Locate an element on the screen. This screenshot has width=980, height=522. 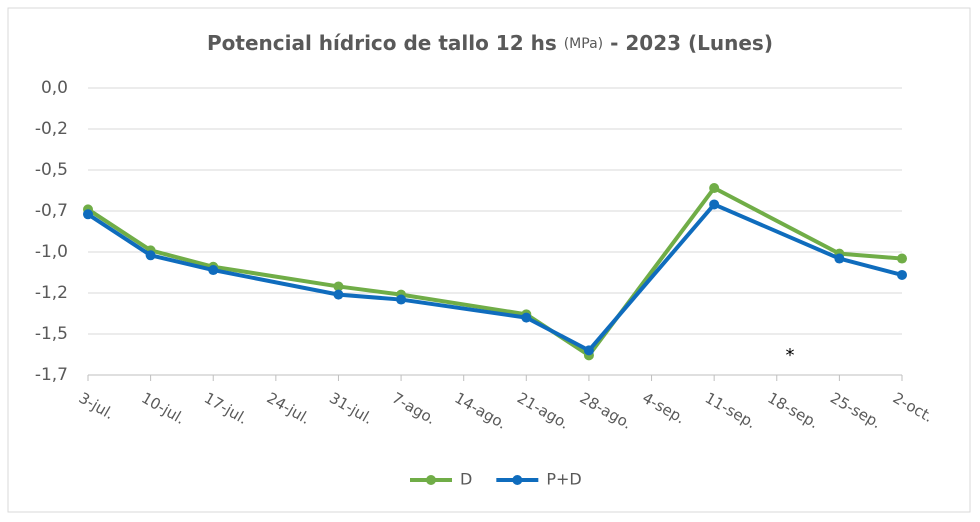
y-tick-label: -1,0 is located at coordinates (51, 252).